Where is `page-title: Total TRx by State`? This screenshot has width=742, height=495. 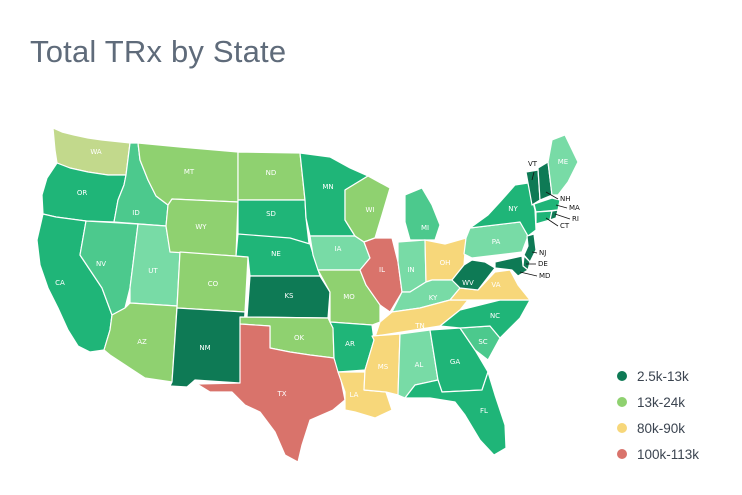 page-title: Total TRx by State is located at coordinates (158, 51).